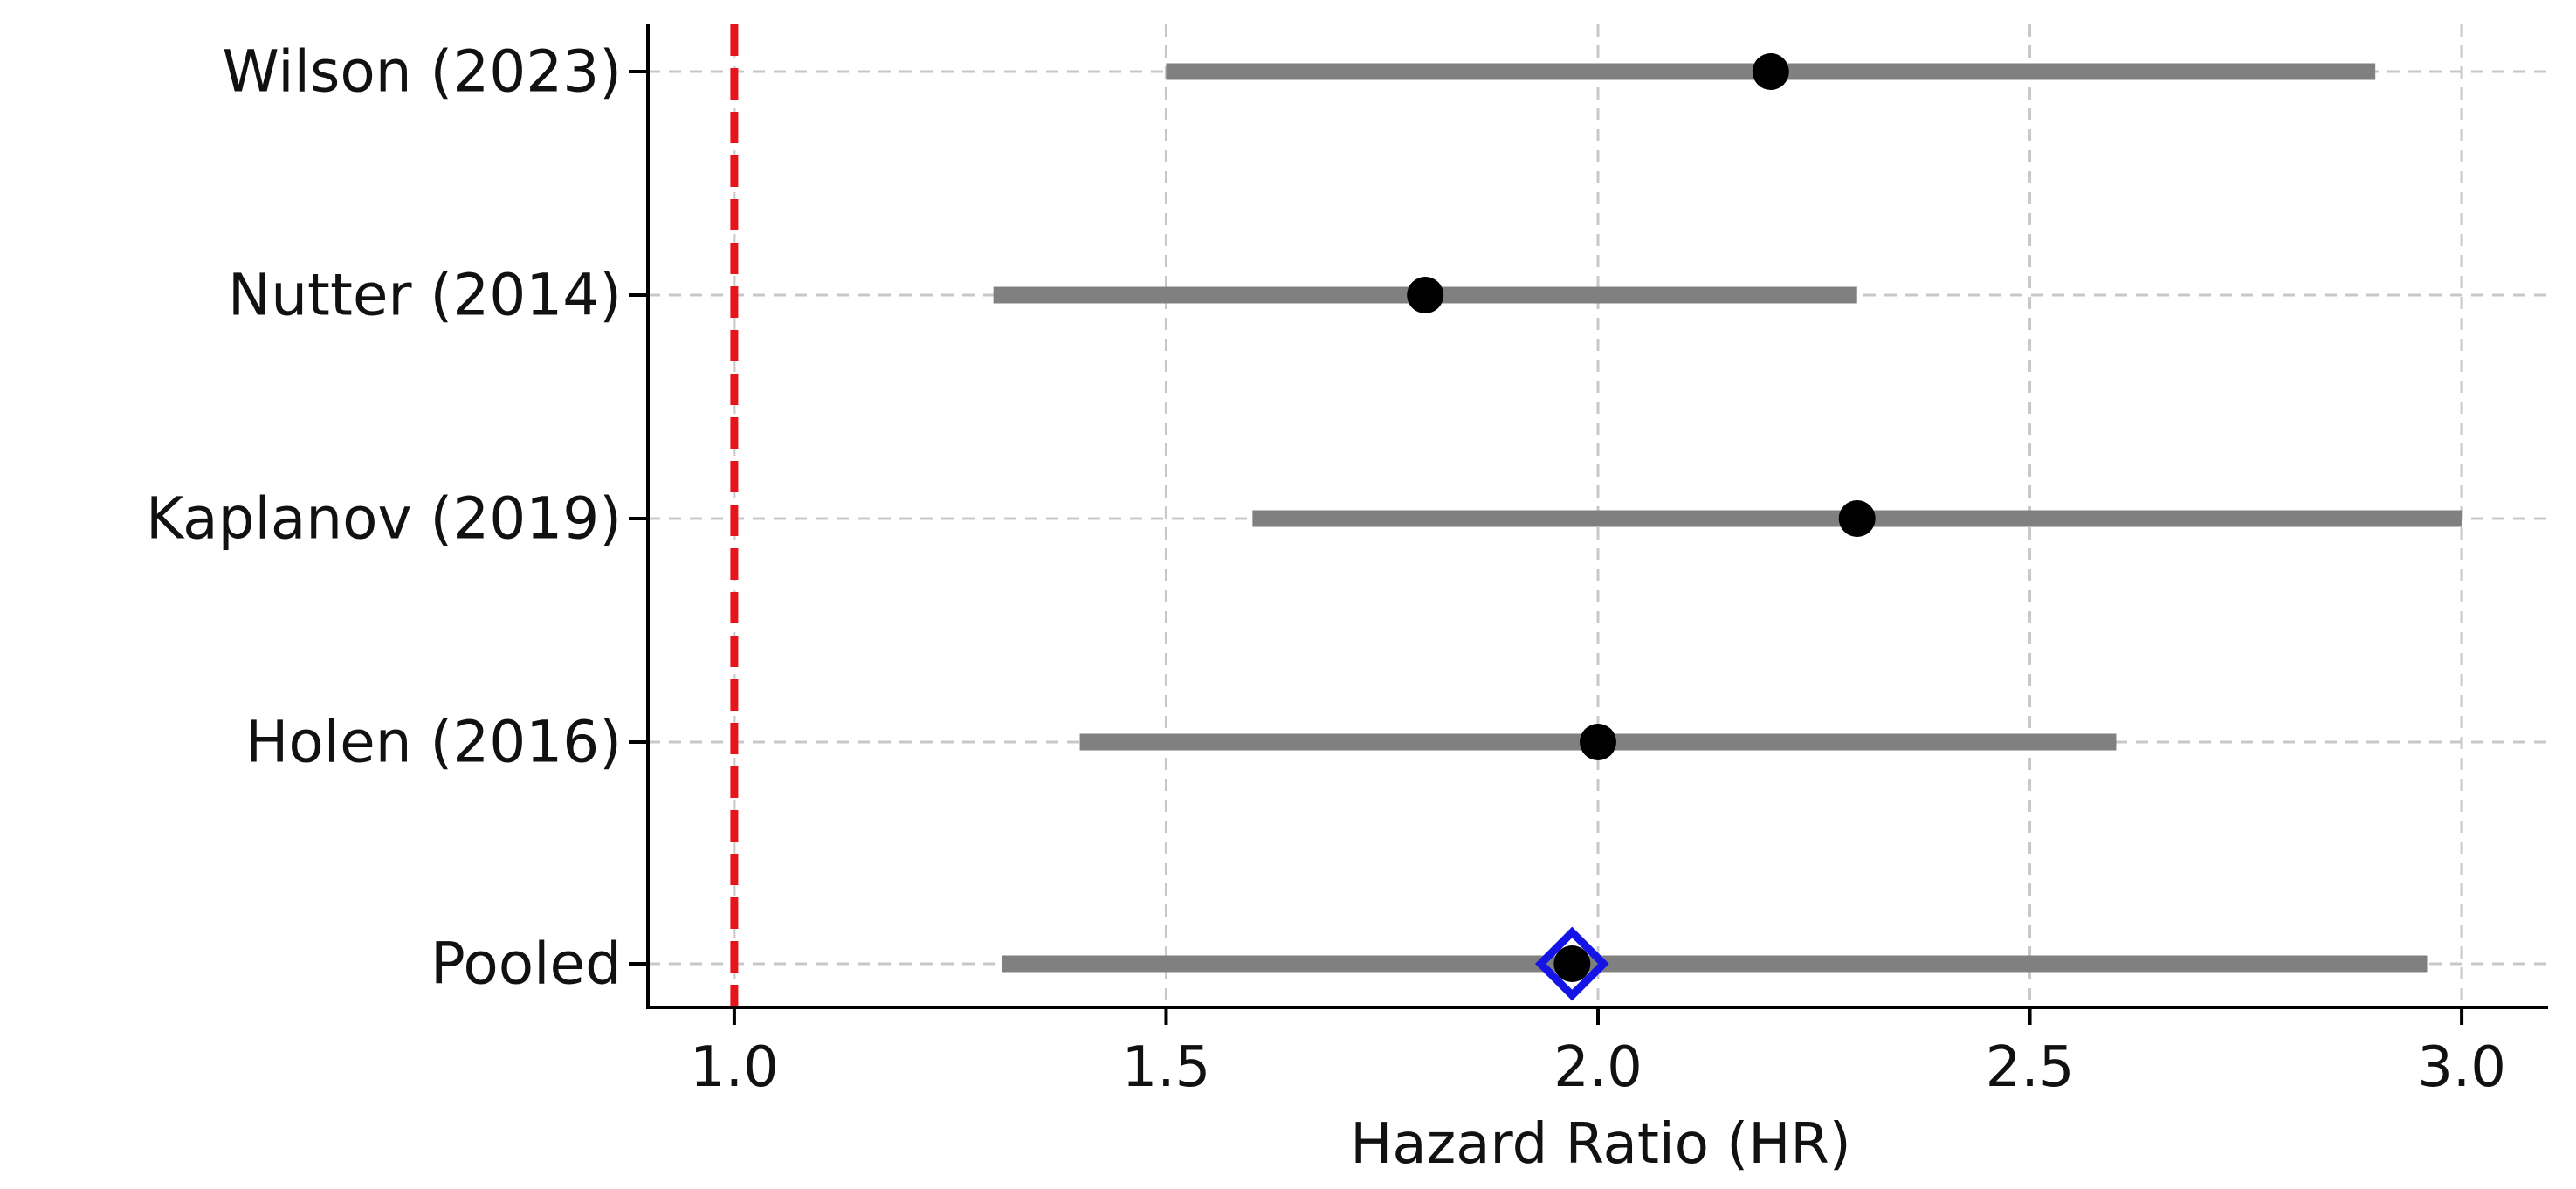  Describe the element at coordinates (384, 519) in the screenshot. I see `study-label: Kaplanov (2019)` at that location.